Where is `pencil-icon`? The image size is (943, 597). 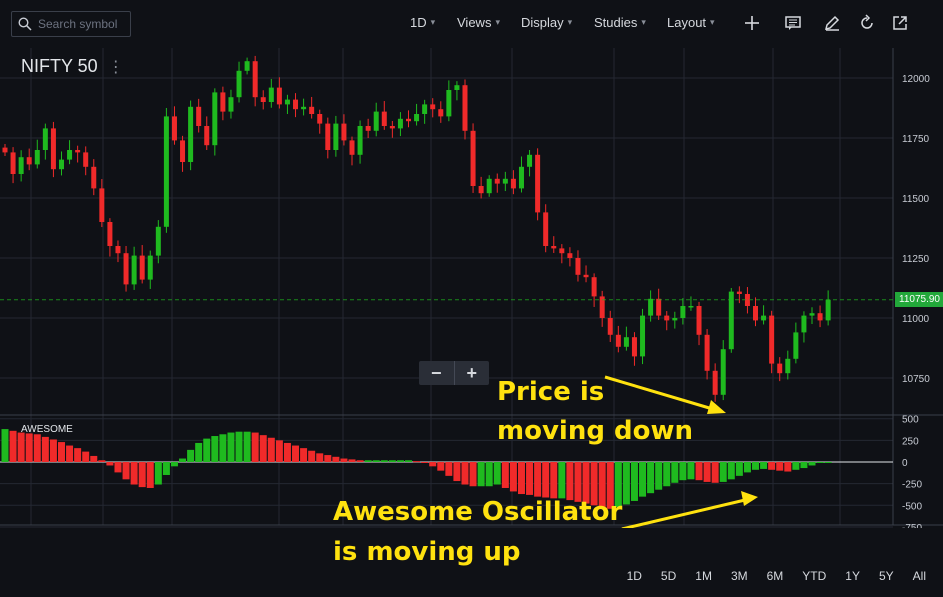 pencil-icon is located at coordinates (832, 23).